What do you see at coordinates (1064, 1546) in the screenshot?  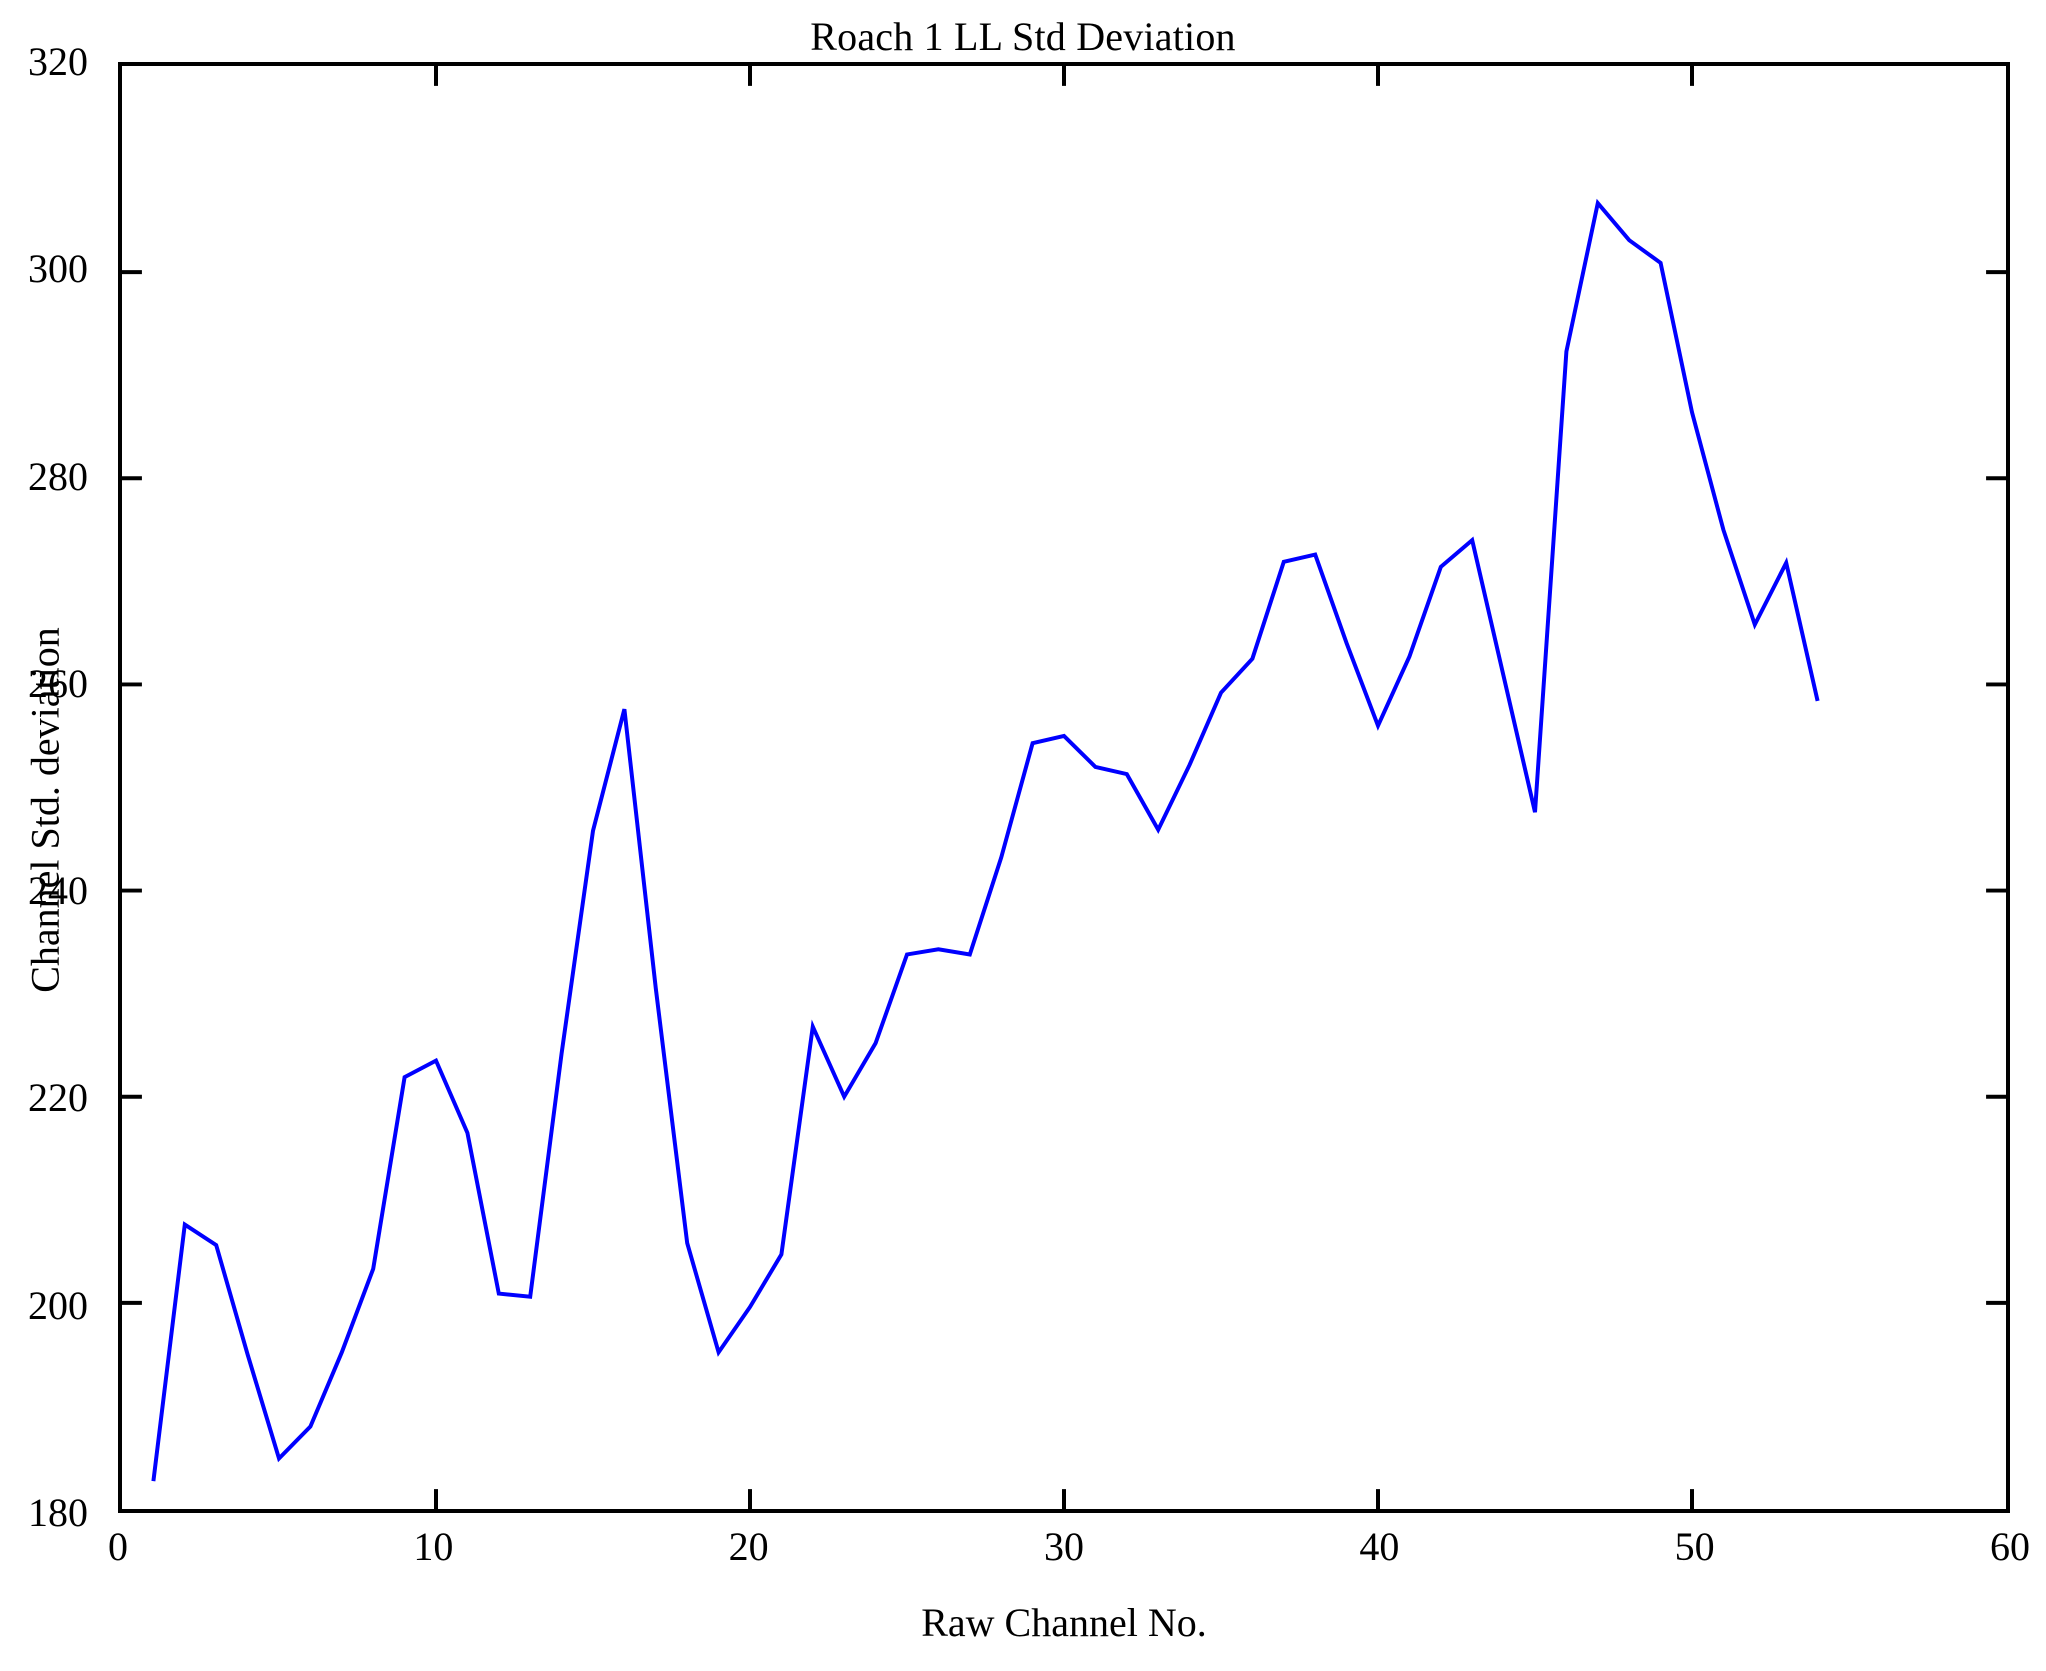 I see `x-axis-tick-label: 30` at bounding box center [1064, 1546].